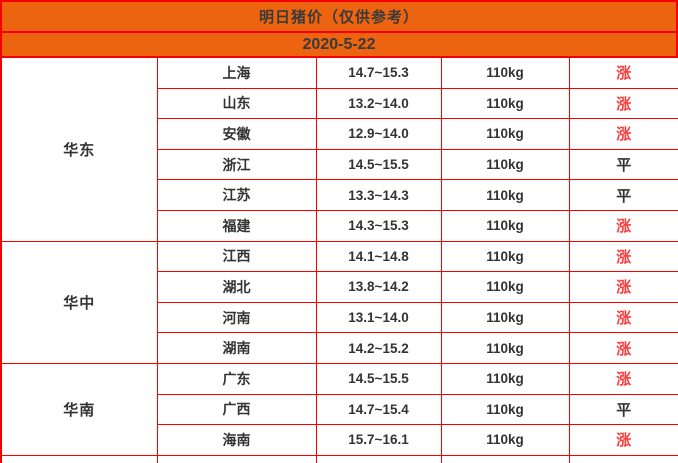 Image resolution: width=678 pixels, height=463 pixels. What do you see at coordinates (623, 458) in the screenshot?
I see `trend-cell` at bounding box center [623, 458].